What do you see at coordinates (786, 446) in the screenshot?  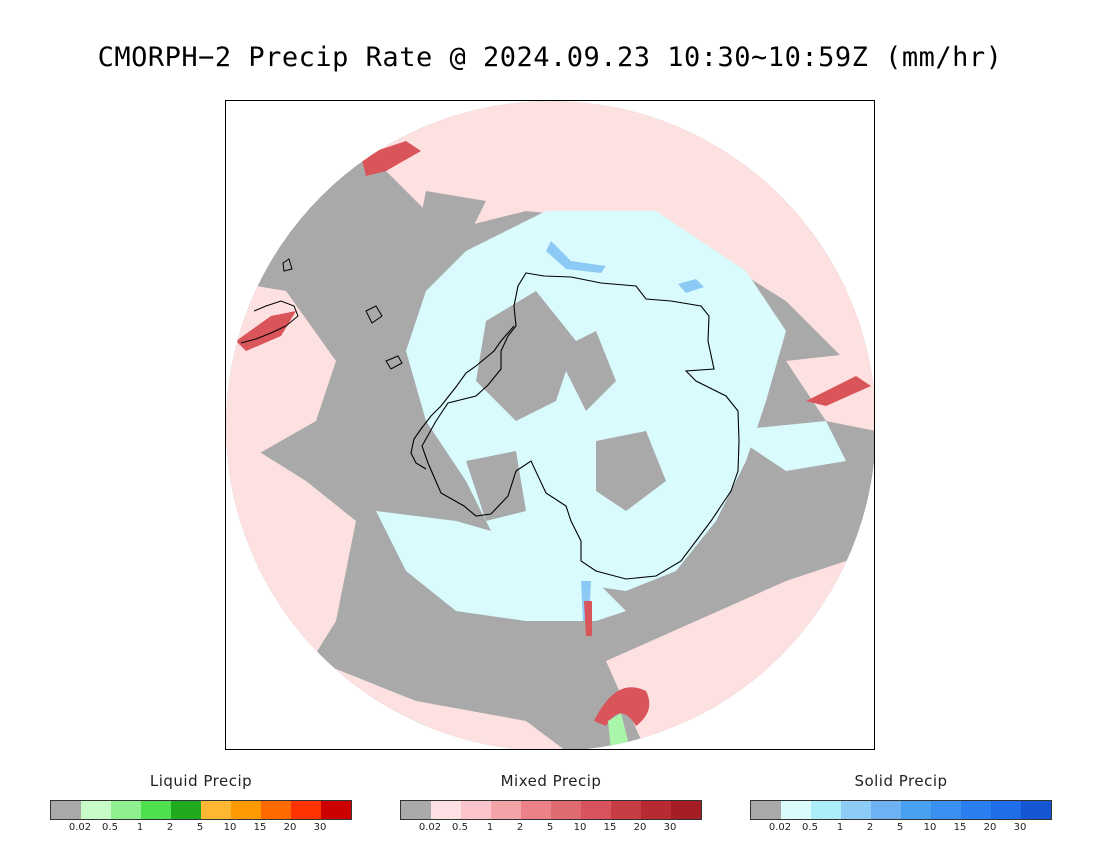 I see `solid-light-region-east` at bounding box center [786, 446].